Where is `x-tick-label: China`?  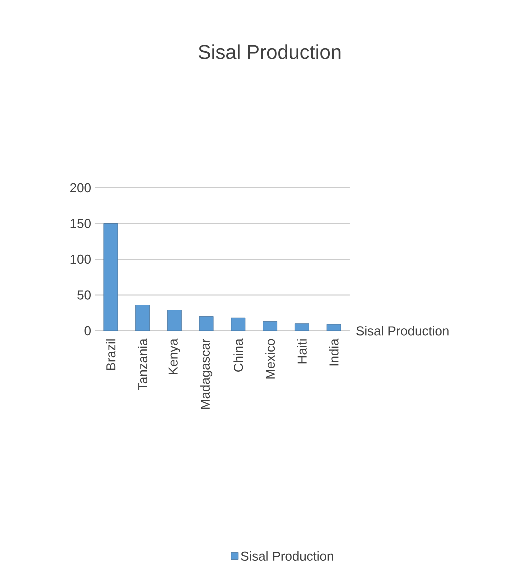 x-tick-label: China is located at coordinates (239, 355).